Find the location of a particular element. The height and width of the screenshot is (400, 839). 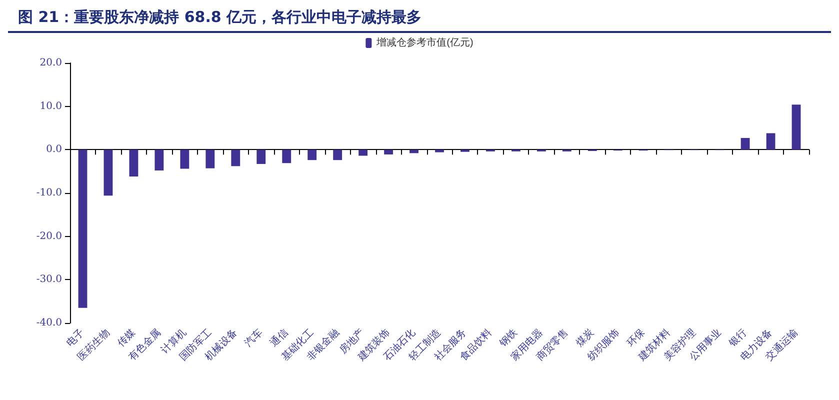

x-tick-label: 传媒 is located at coordinates (127, 338).